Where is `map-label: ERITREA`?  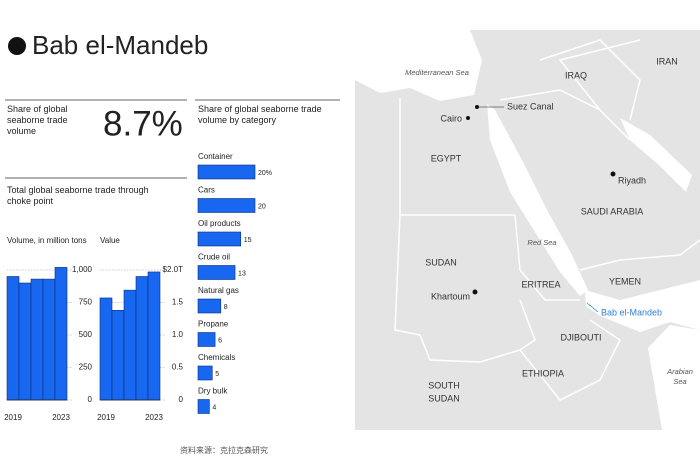 map-label: ERITREA is located at coordinates (540, 284).